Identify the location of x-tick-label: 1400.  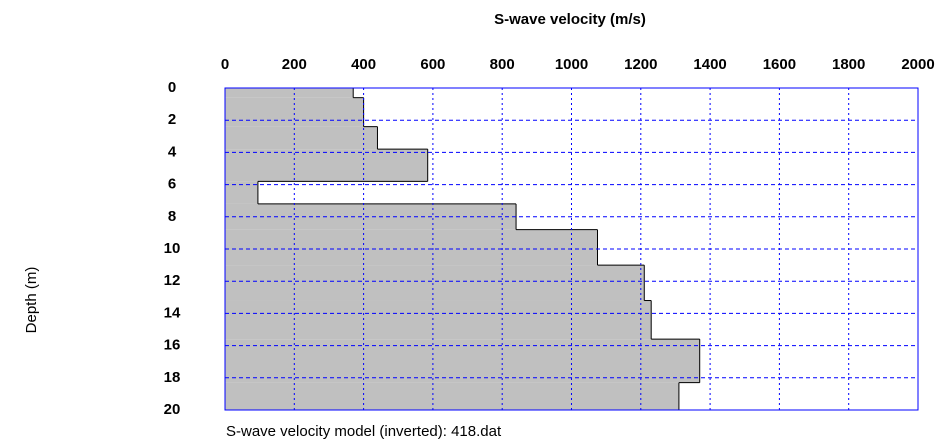
(709, 64).